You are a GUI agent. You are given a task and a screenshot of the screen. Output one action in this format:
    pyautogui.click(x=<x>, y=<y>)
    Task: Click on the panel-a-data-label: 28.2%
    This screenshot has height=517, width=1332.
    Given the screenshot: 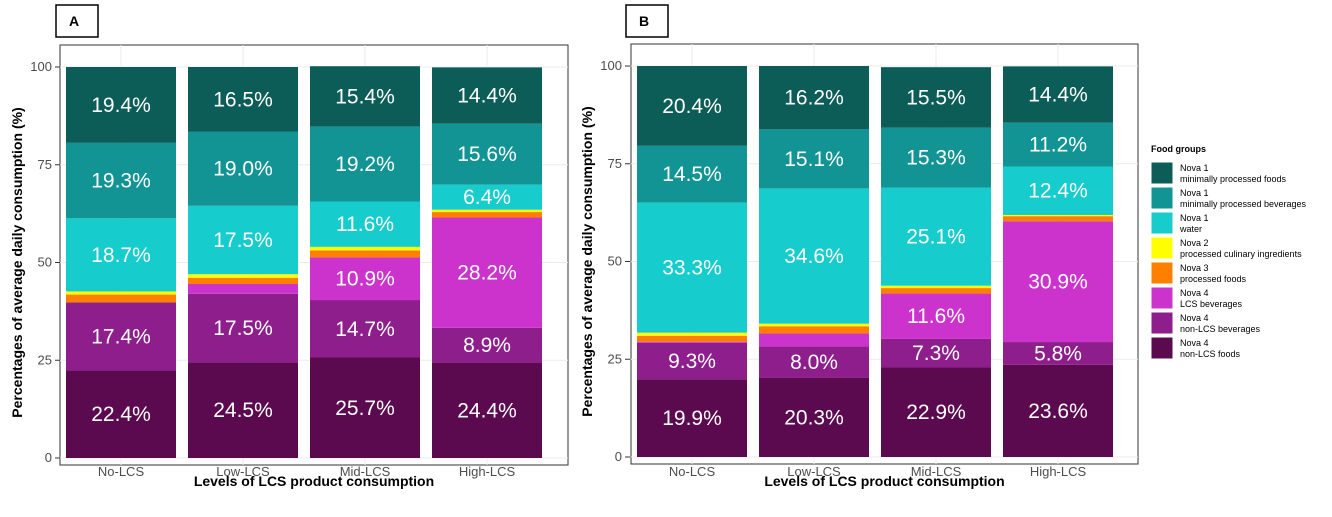 What is the action you would take?
    pyautogui.click(x=487, y=273)
    